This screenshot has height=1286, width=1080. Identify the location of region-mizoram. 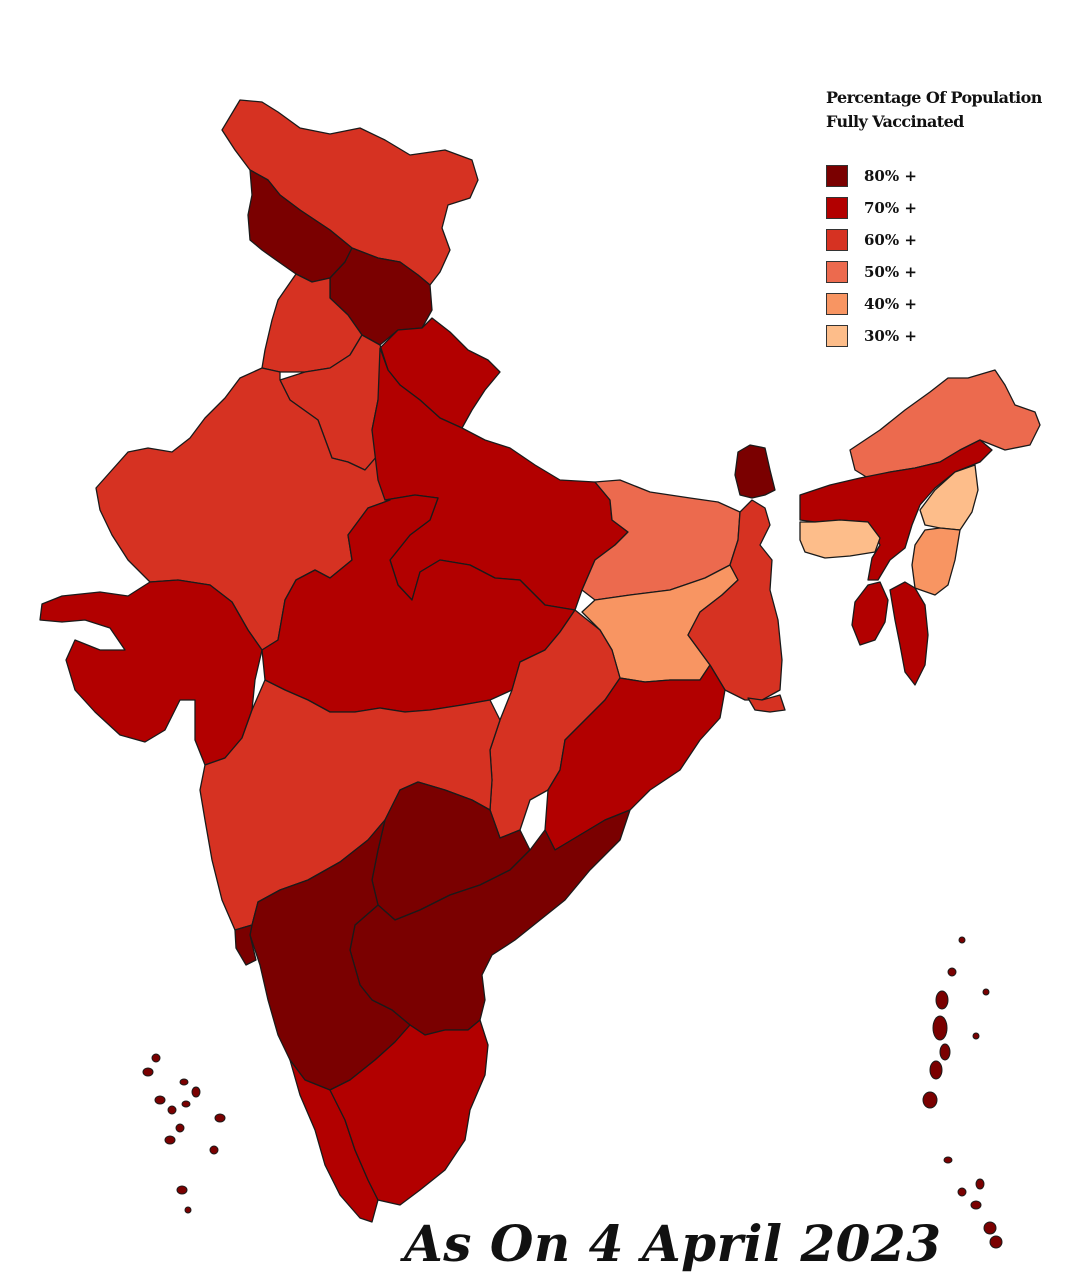
(909, 633).